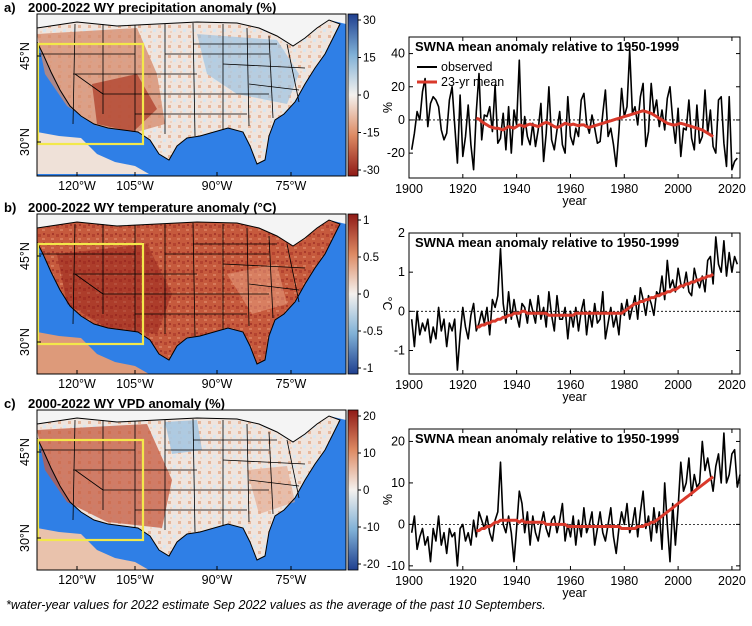 This screenshot has width=752, height=626. Describe the element at coordinates (369, 21) in the screenshot. I see `colorbar-tick-label: 30` at that location.